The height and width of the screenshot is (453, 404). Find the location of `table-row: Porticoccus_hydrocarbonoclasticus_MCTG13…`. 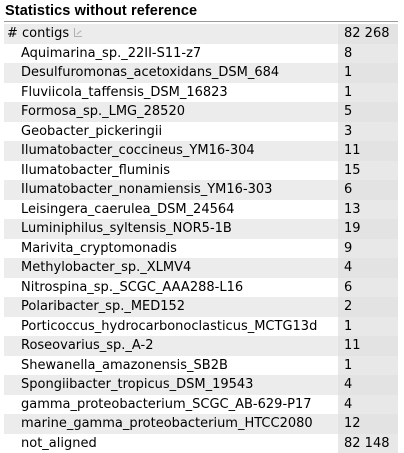

table-row: Porticoccus_hydrocarbonoclasticus_MCTG13… is located at coordinates (201, 327).